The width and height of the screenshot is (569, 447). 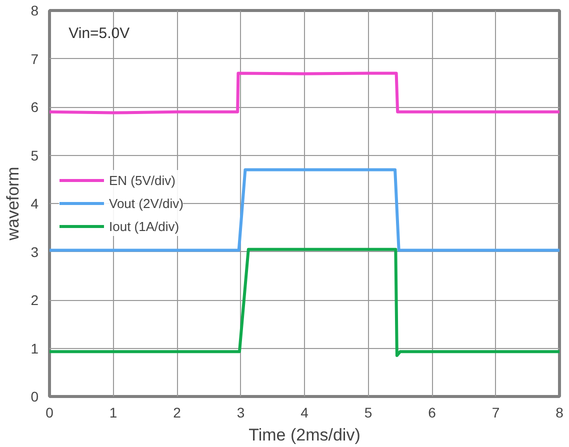 What do you see at coordinates (368, 412) in the screenshot?
I see `x-tick-label: 5` at bounding box center [368, 412].